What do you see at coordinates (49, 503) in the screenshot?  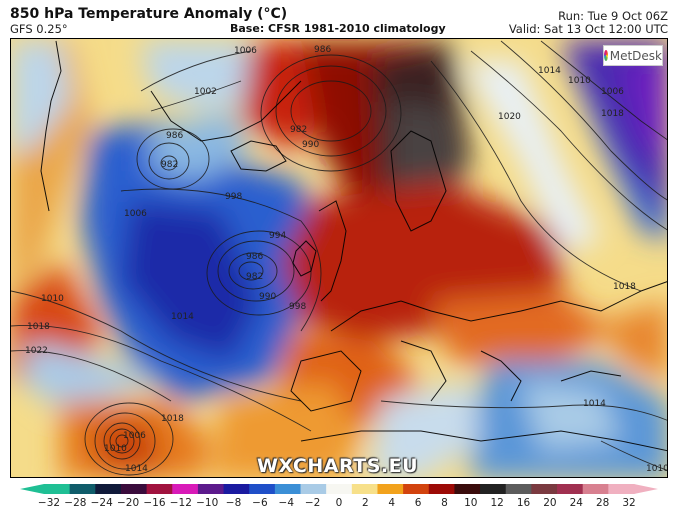 I see `colorbar-tick-label: −32` at bounding box center [49, 503].